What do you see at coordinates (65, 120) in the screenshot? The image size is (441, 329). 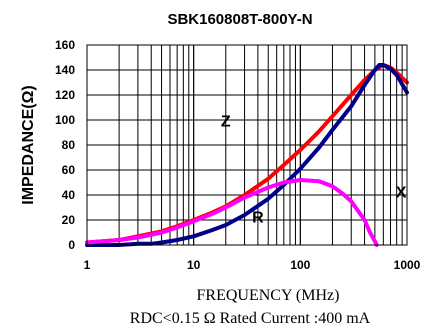 I see `y-tick-label: 100` at bounding box center [65, 120].